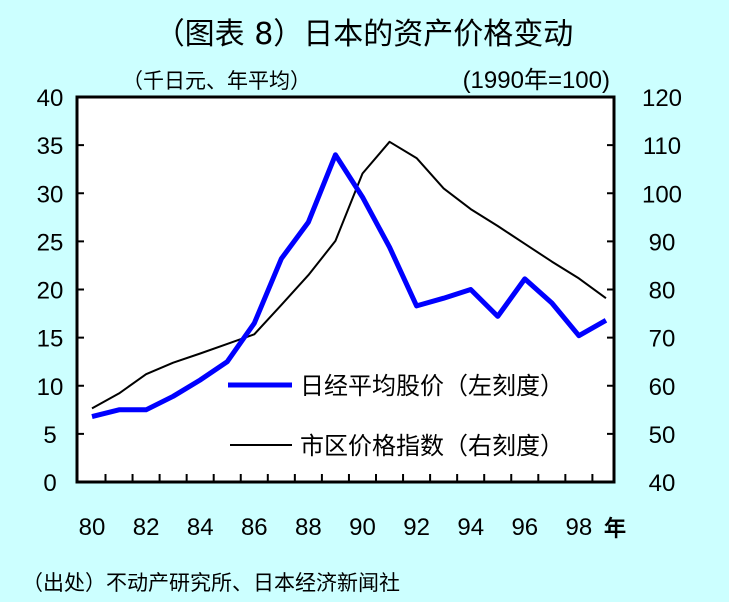  What do you see at coordinates (364, 34) in the screenshot?
I see `chart-title: （图表 8）日本的资产价格变动` at bounding box center [364, 34].